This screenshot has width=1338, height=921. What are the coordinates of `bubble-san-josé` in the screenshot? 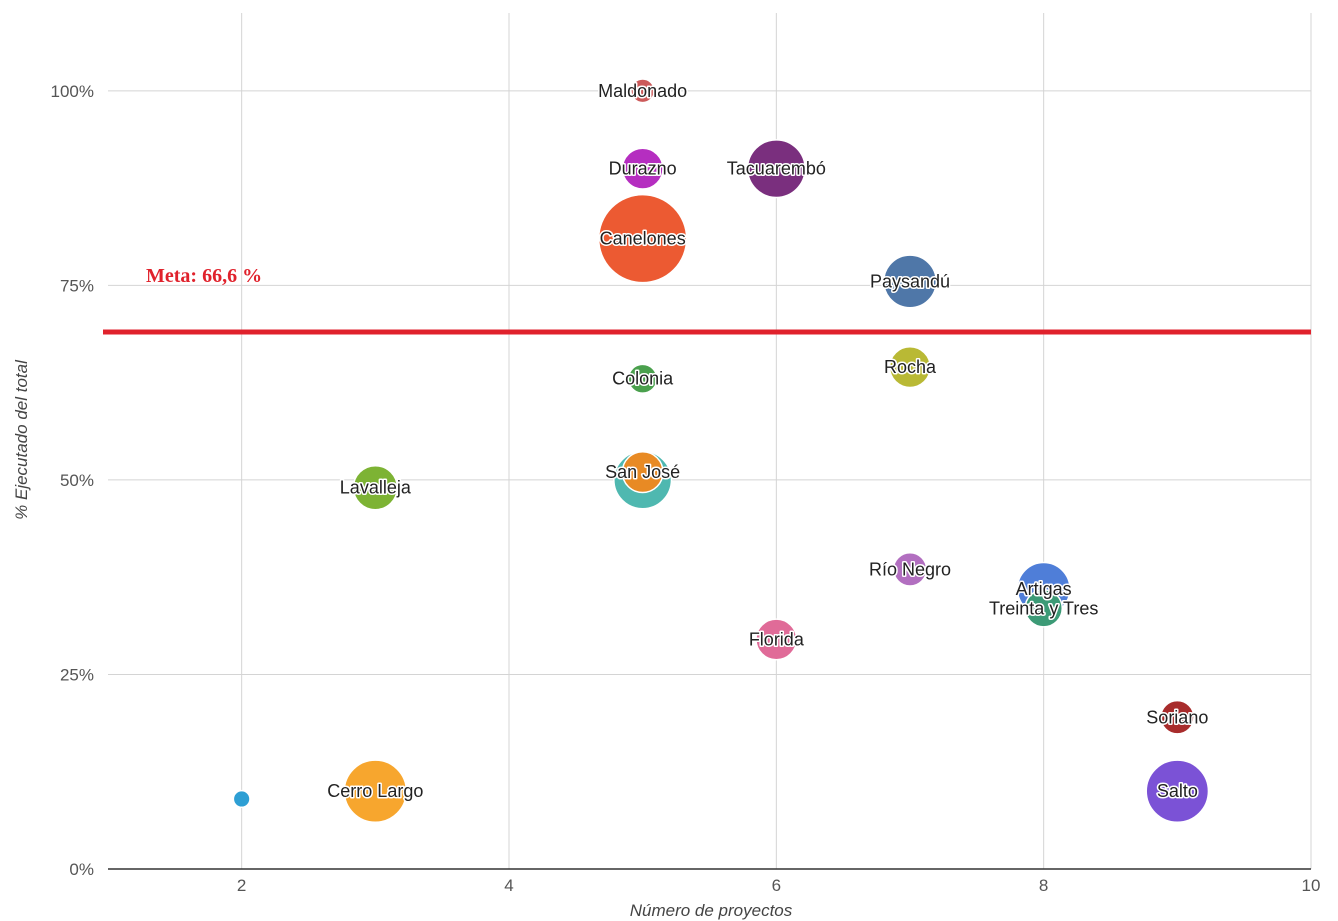 It's located at (642, 472).